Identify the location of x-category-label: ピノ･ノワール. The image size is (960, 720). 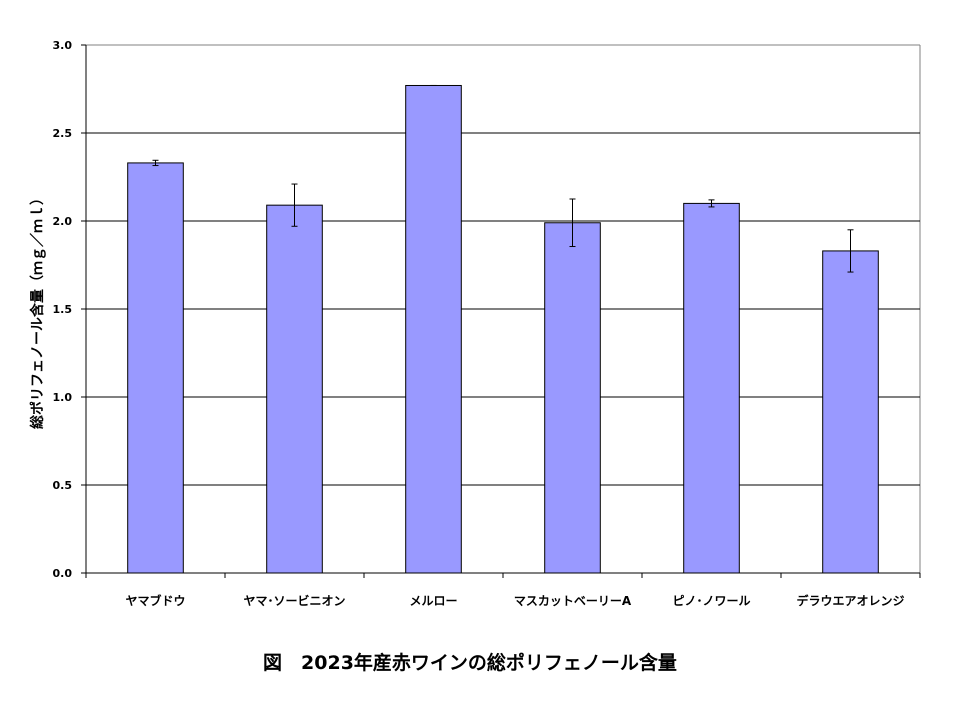
(711, 601).